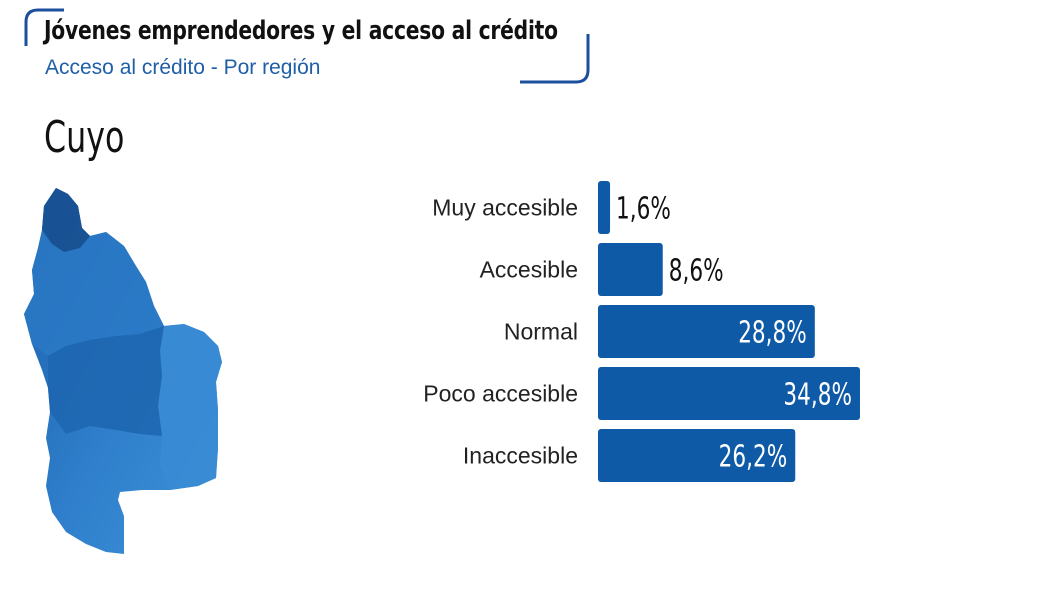 The image size is (1048, 590). I want to click on value-label-1: 1,6%, so click(643, 209).